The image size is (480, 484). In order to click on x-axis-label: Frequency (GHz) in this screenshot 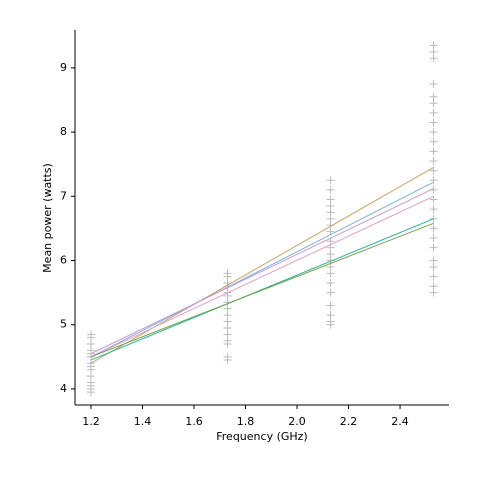, I will do `click(261, 436)`.